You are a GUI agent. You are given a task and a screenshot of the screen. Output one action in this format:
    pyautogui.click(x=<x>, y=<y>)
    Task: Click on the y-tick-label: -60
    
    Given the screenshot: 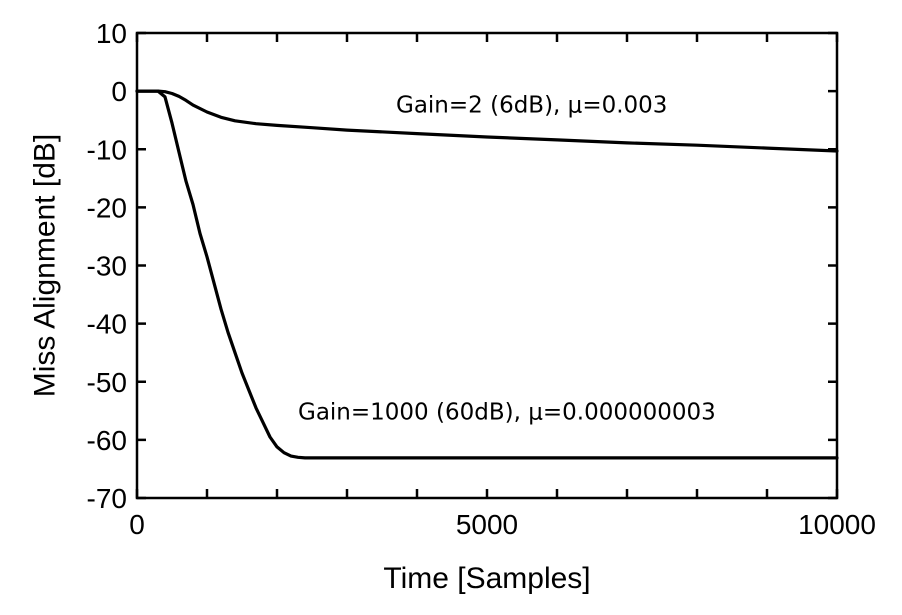 What is the action you would take?
    pyautogui.click(x=107, y=440)
    